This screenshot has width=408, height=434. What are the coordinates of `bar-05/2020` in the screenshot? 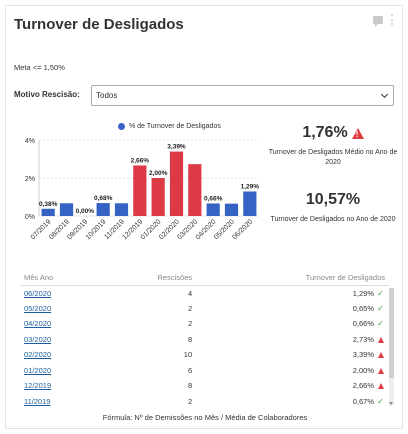 It's located at (231, 209).